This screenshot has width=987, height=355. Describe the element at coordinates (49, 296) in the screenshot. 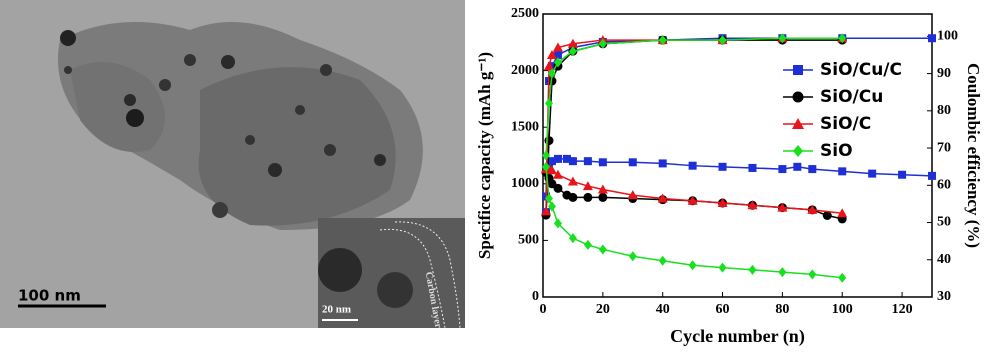

I see `scale-bar-label: 100 nm` at that location.